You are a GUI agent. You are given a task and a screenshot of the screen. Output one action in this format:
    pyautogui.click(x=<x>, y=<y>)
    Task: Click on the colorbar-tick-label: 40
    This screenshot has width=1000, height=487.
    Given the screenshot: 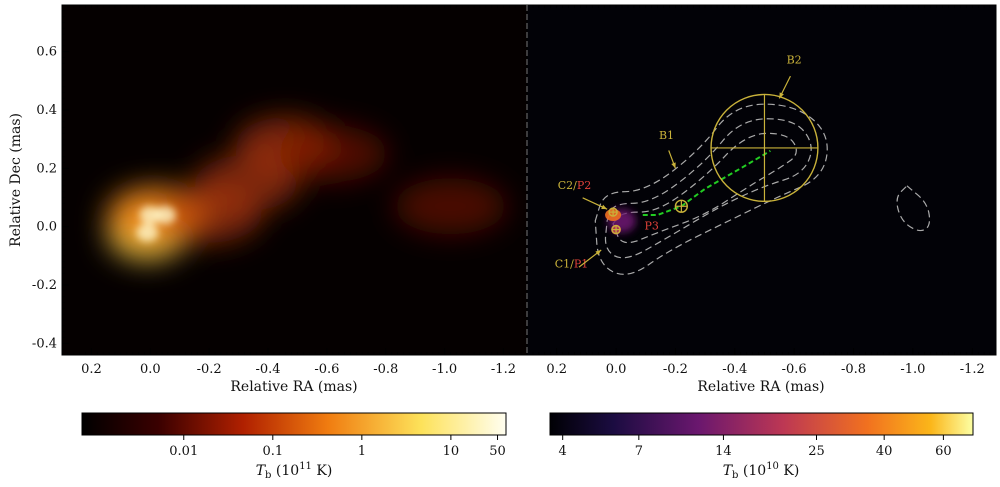 What is the action you would take?
    pyautogui.click(x=884, y=451)
    